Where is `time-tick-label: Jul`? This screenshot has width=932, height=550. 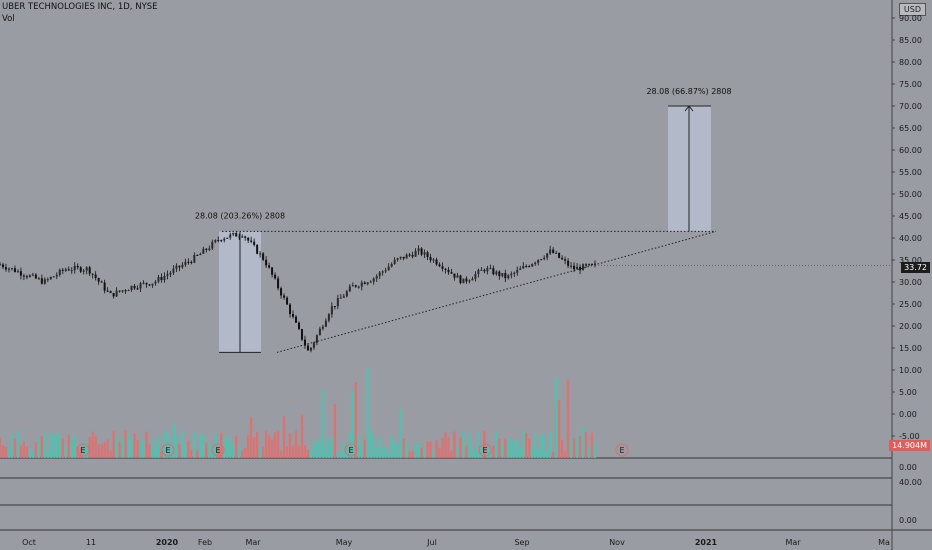 time-tick-label: Jul is located at coordinates (431, 542).